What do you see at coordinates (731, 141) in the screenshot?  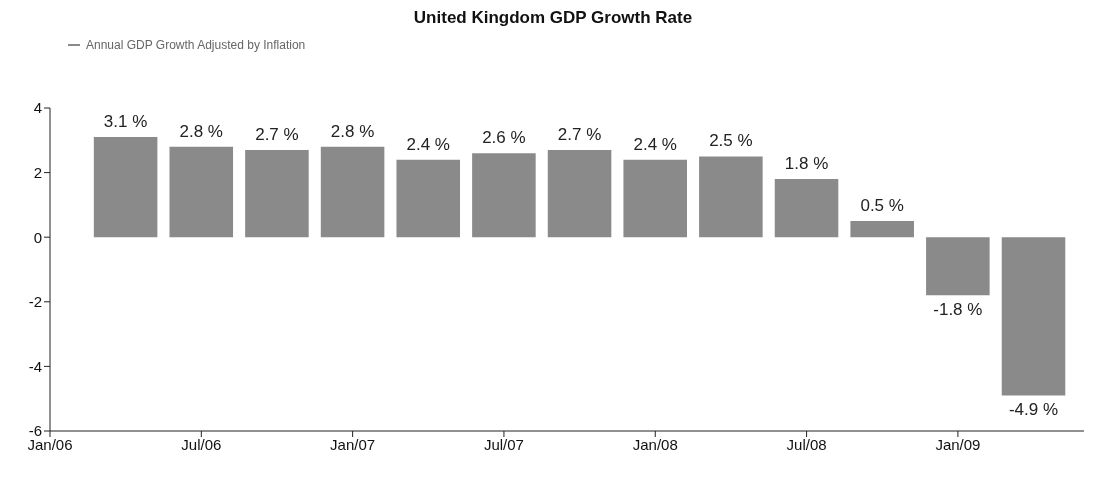 I see `data-label: 2.5 %` at bounding box center [731, 141].